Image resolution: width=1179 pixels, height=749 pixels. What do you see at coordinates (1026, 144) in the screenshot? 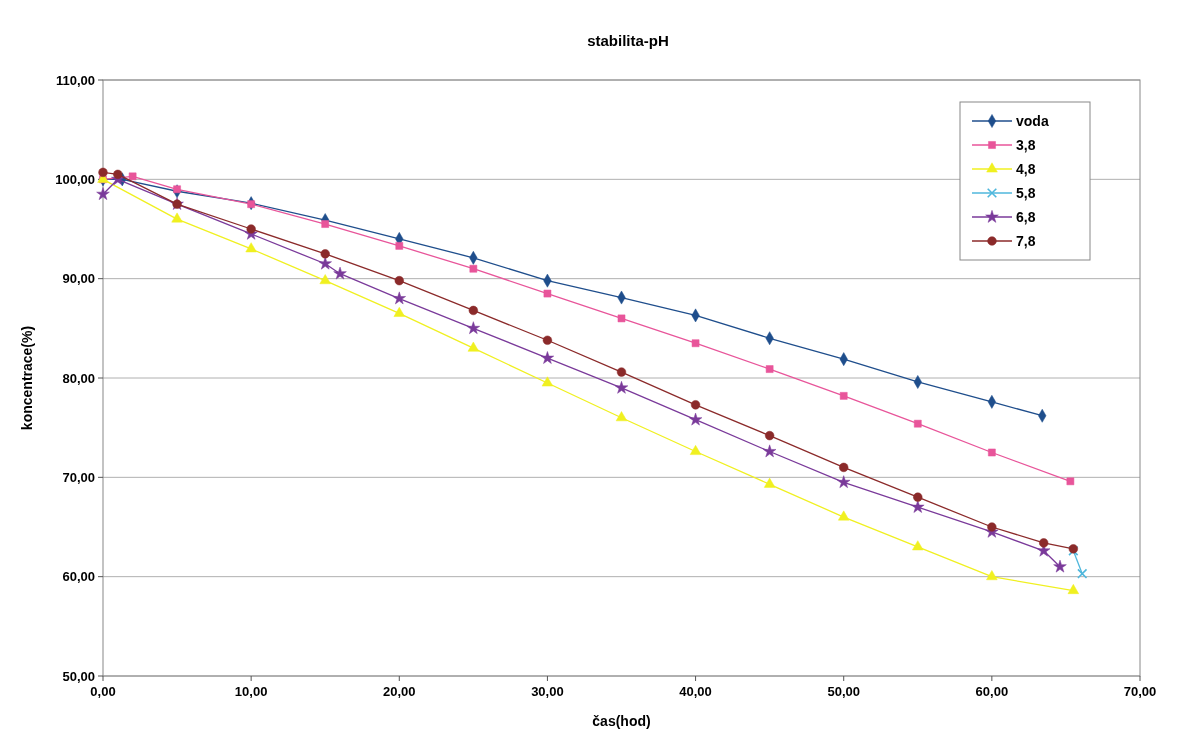
I see `legend-label: 3,8` at bounding box center [1026, 144].